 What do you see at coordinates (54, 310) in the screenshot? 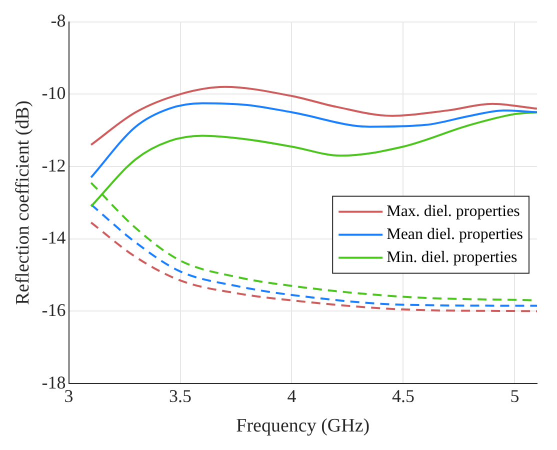
I see `y-tick-label: -16` at bounding box center [54, 310].